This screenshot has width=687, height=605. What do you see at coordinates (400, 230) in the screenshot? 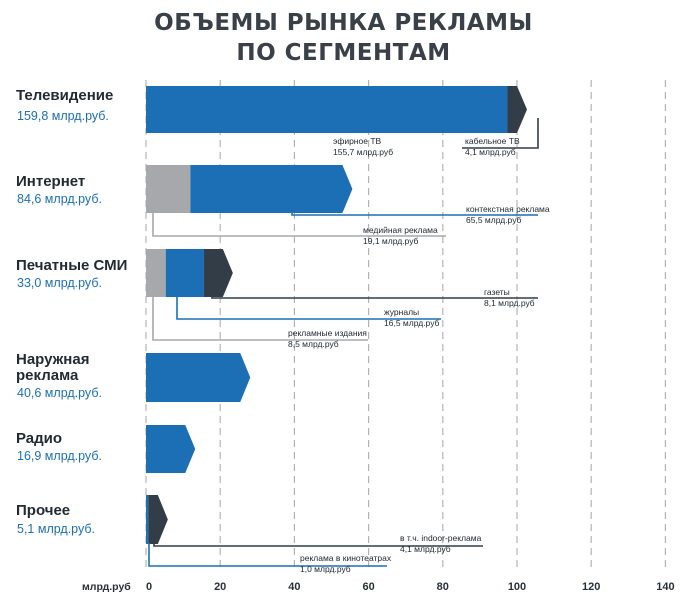
I see `segment-label: медийная реклама` at bounding box center [400, 230].